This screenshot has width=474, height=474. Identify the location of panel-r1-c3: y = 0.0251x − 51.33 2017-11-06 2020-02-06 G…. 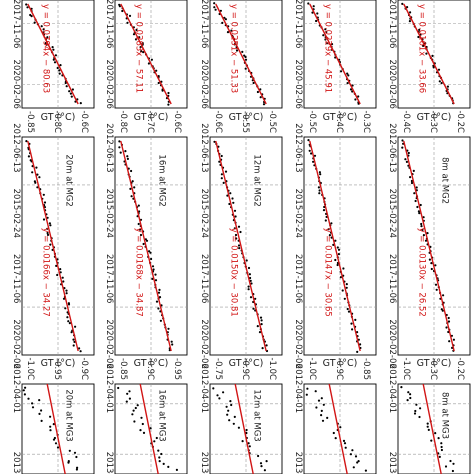
(241, 61).